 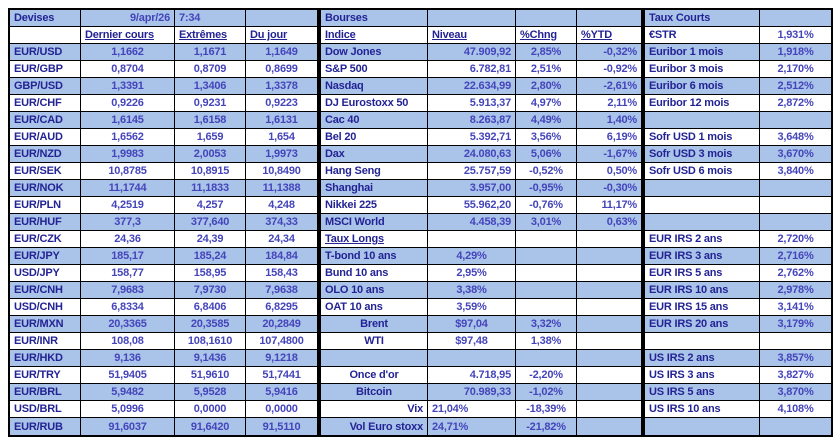 I want to click on fx-day: 91,5110, so click(x=281, y=426).